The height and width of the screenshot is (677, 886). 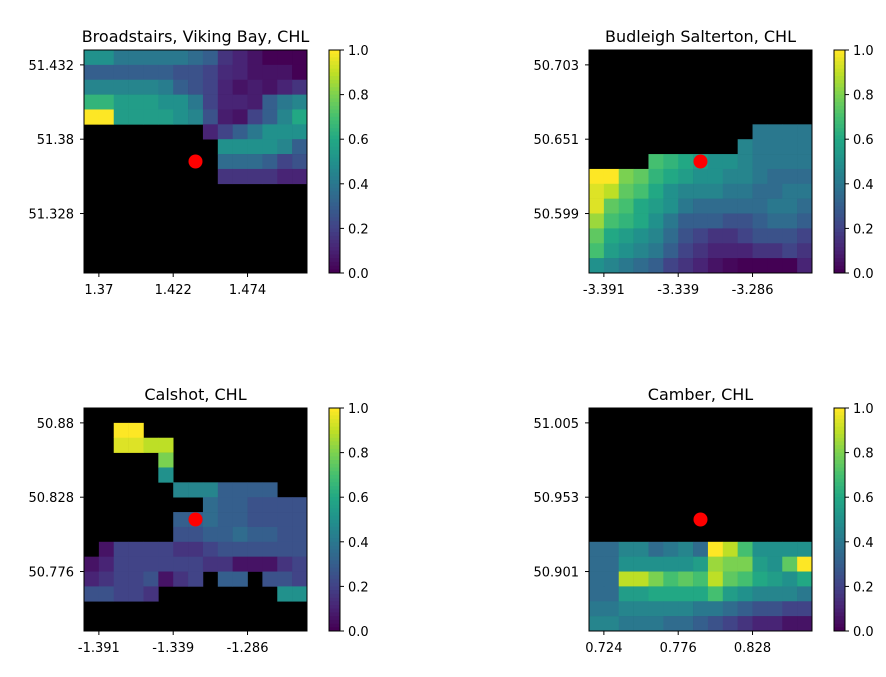 What do you see at coordinates (701, 394) in the screenshot?
I see `panel-title: Camber, CHL` at bounding box center [701, 394].